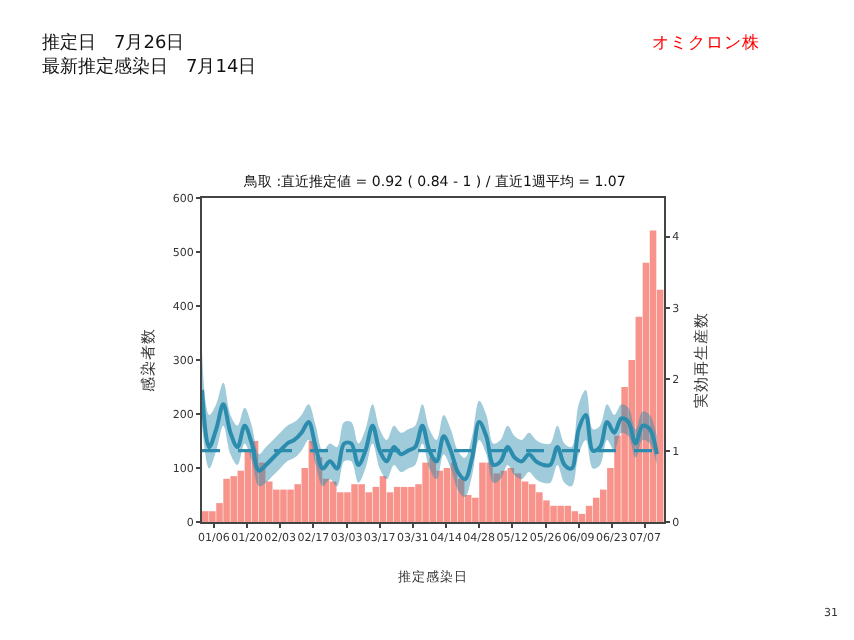  Describe the element at coordinates (113, 43) in the screenshot. I see `chart-title: 推定日 7月26日` at that location.